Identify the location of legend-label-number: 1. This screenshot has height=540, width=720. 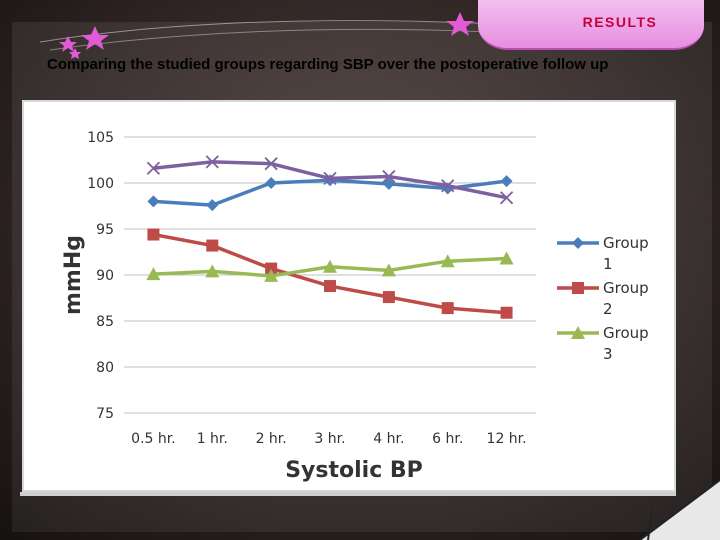
(608, 264).